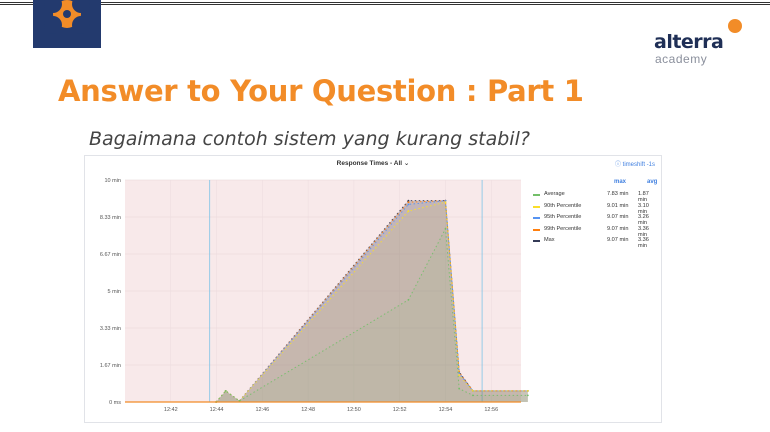 The image size is (770, 432). I want to click on legend-label: Max, so click(549, 240).